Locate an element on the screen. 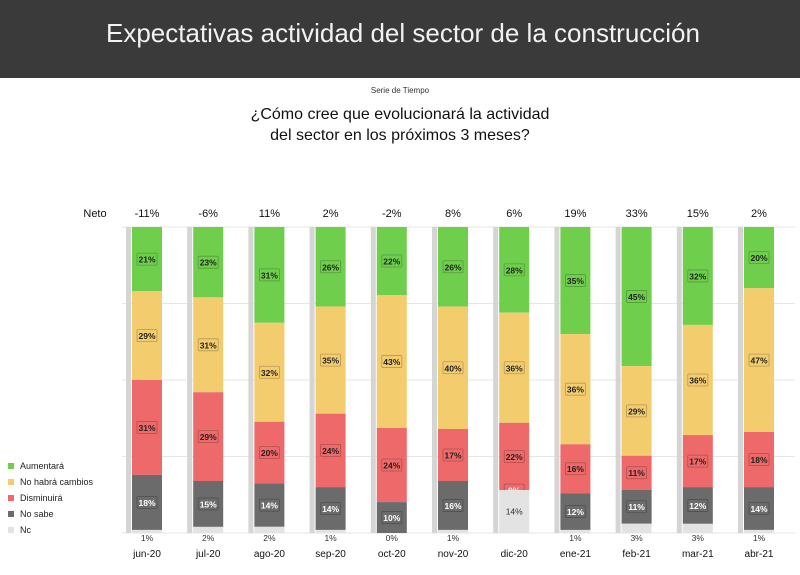 Image resolution: width=800 pixels, height=575 pixels. x-tick-label: sep-20 is located at coordinates (330, 554).